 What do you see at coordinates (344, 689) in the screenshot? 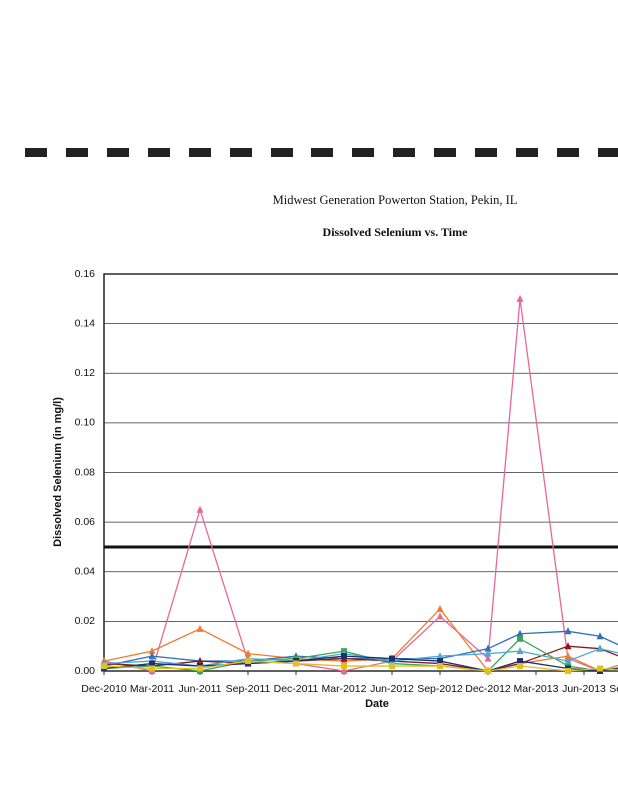
I see `x-tick-label: Mar-2012` at bounding box center [344, 689].